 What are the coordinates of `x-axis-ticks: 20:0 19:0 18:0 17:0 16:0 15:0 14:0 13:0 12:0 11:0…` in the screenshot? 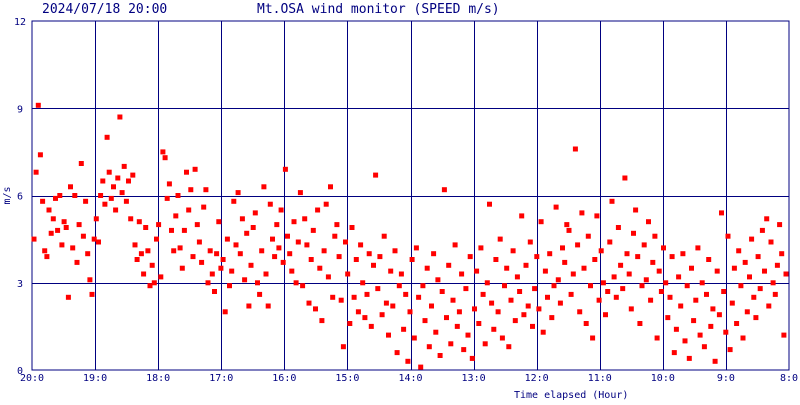 It's located at (409, 378).